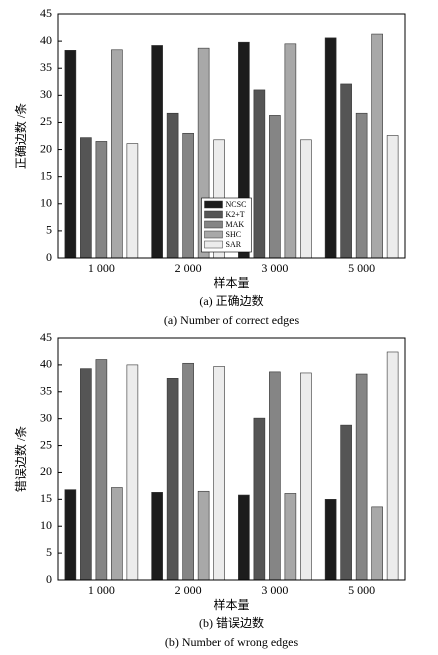 Image resolution: width=438 pixels, height=655 pixels. I want to click on y-axis-label: 错误边数 /条, so click(20, 459).